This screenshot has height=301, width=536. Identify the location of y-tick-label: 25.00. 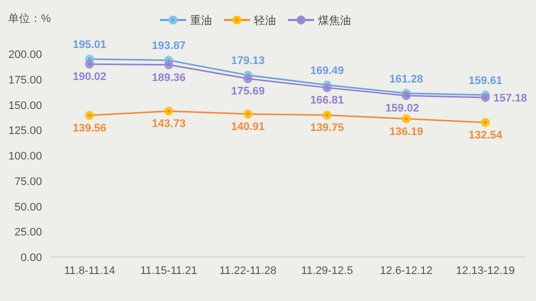
(28, 232).